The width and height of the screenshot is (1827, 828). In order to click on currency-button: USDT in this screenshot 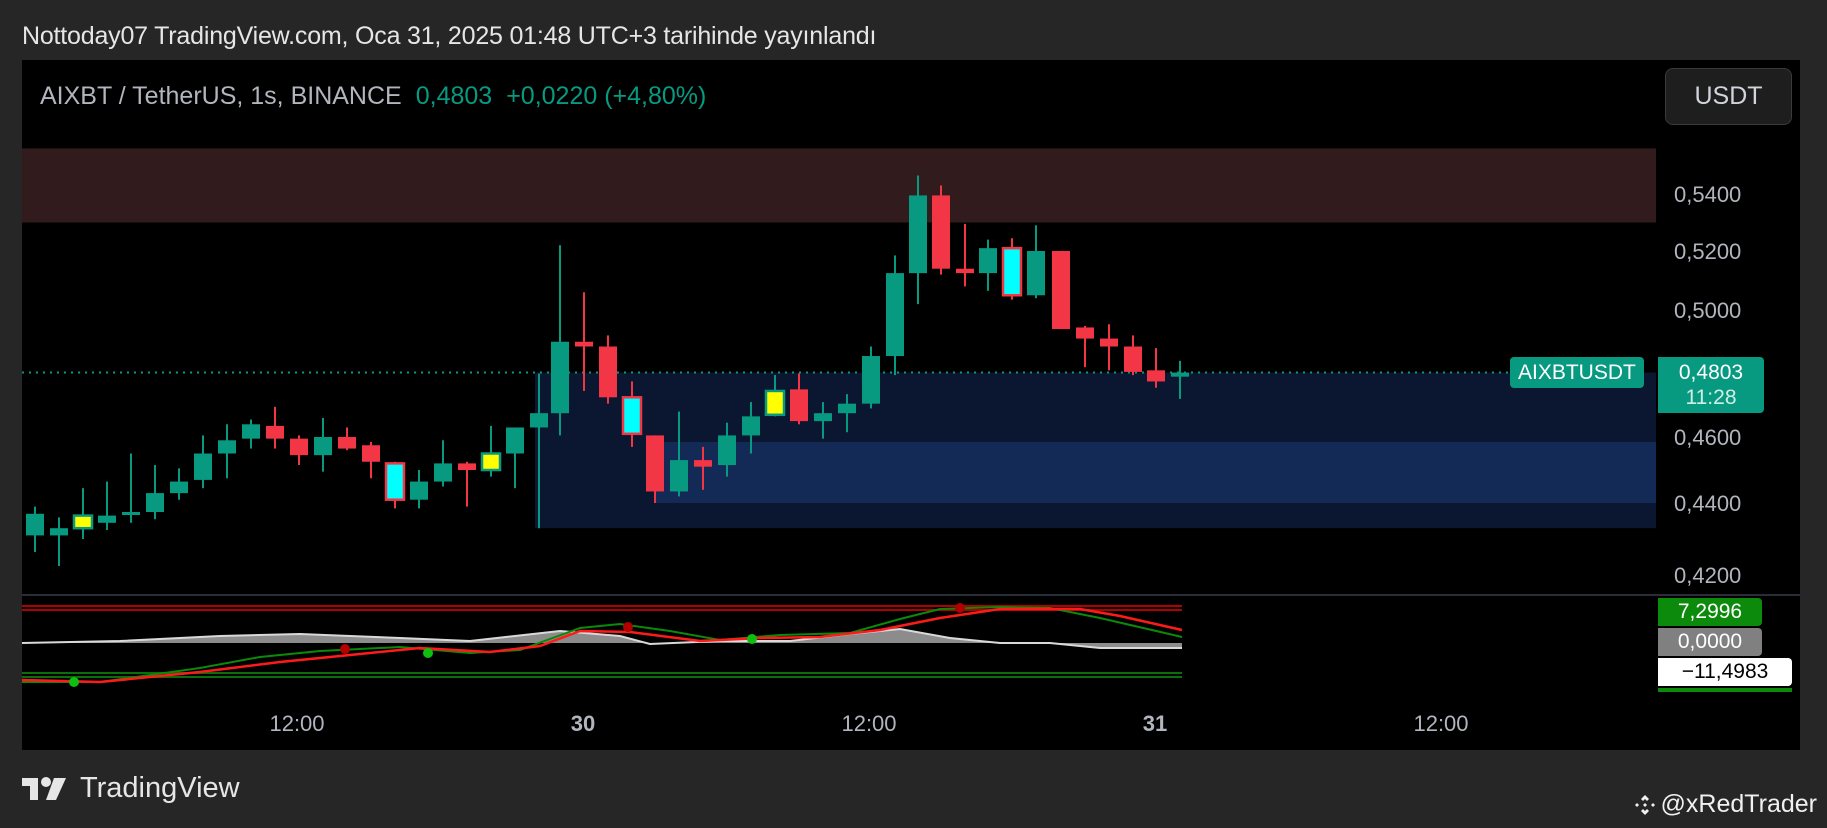, I will do `click(1728, 96)`.